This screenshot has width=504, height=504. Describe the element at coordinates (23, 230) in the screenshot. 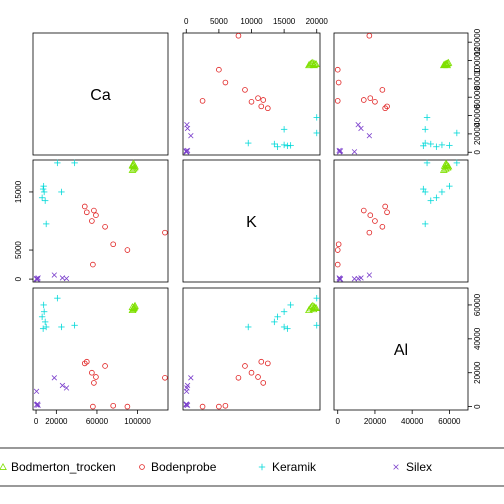

I see `left-axis-k: 0 5000 15000` at that location.